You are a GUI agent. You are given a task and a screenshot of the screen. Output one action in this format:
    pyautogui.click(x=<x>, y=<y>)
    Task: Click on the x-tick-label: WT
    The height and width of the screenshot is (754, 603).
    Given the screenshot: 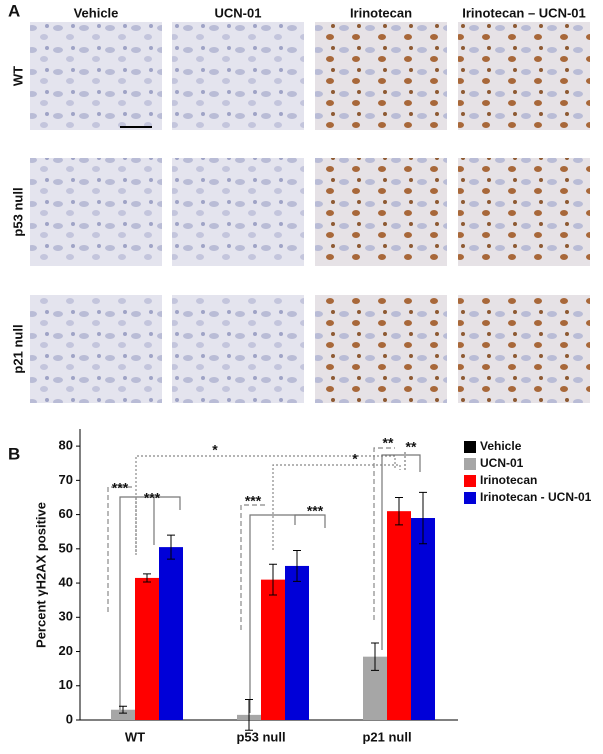 What is the action you would take?
    pyautogui.click(x=135, y=736)
    